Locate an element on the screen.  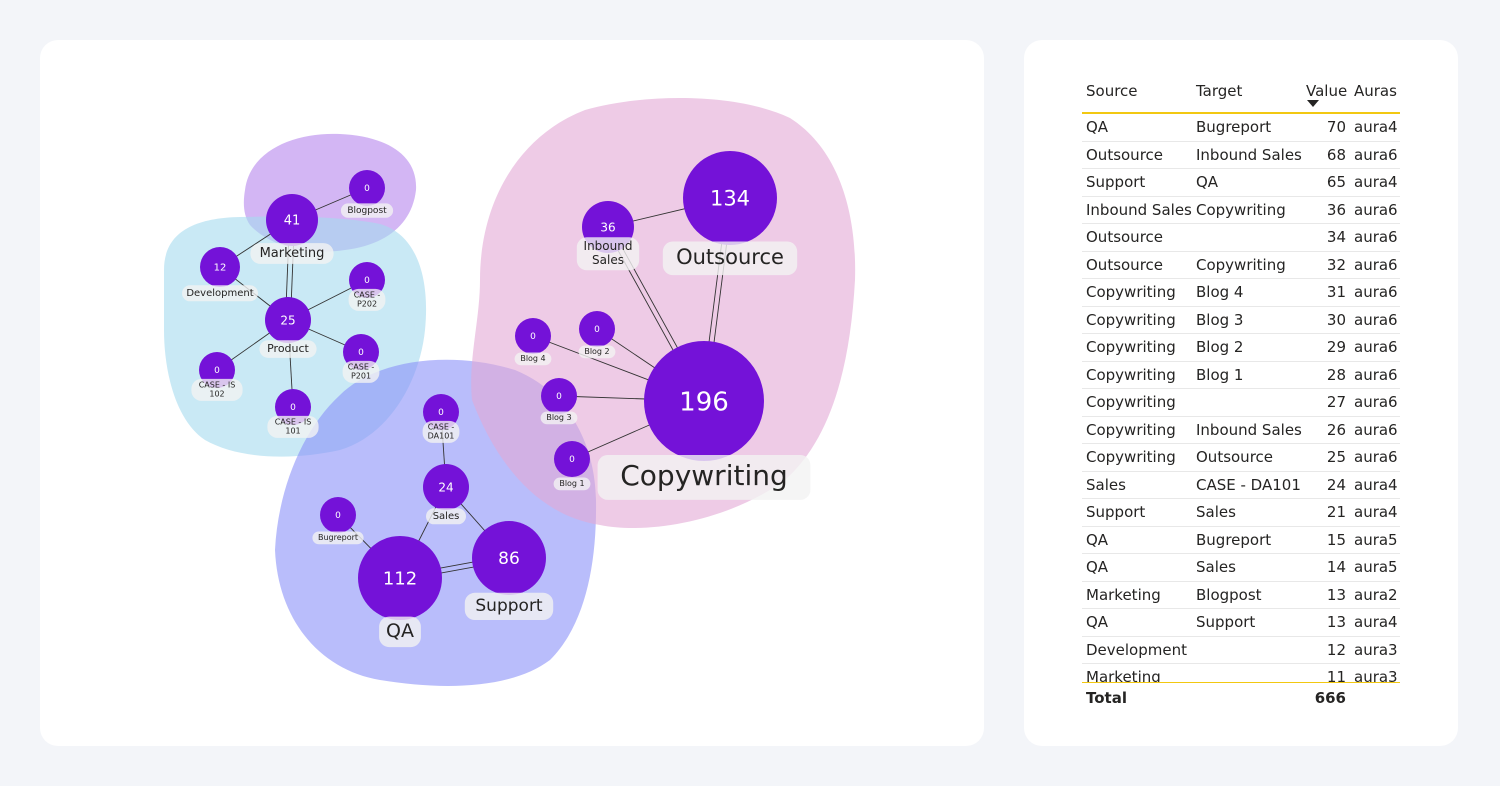
table-row: Inbound Sales Copywriting 36 aura6 is located at coordinates (1241, 210).